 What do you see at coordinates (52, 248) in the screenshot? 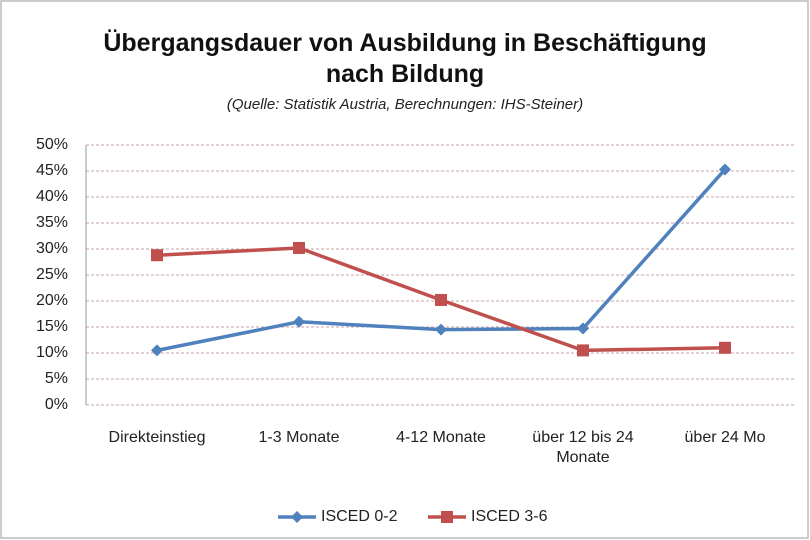
I see `y-tick-label: 30%` at bounding box center [52, 248].